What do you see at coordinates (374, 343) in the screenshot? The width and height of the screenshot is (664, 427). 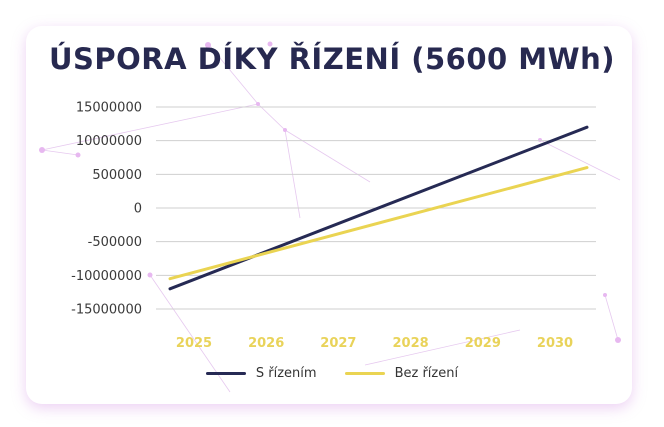 I see `x-axis: 2025 2026 2027 2028 2029 2030` at bounding box center [374, 343].